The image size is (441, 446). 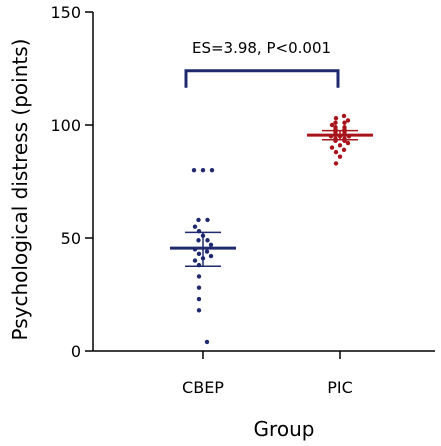 What do you see at coordinates (65, 125) in the screenshot?
I see `y-tick-label: 100` at bounding box center [65, 125].